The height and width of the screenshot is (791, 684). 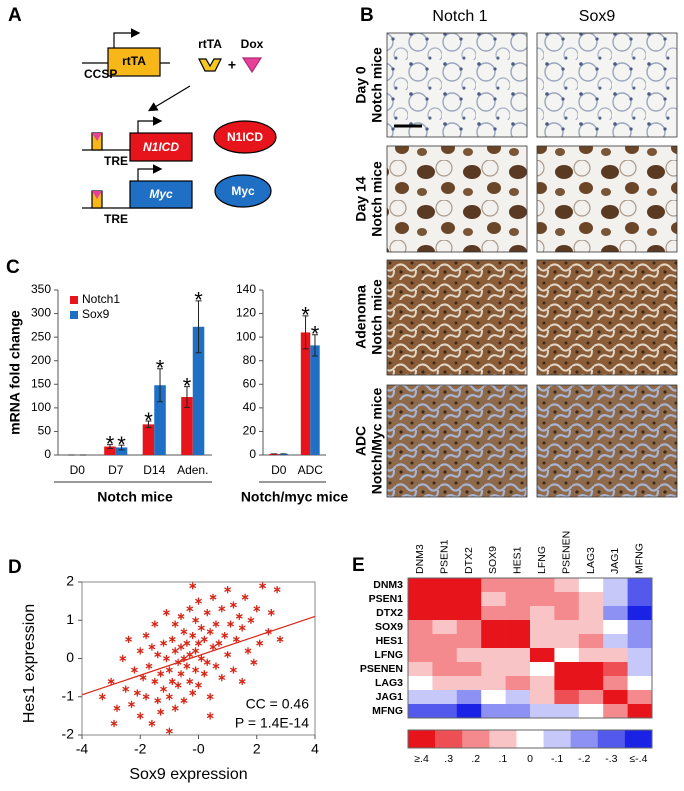 I want to click on y-axis-label: mRNA fold change, so click(x=15, y=372).